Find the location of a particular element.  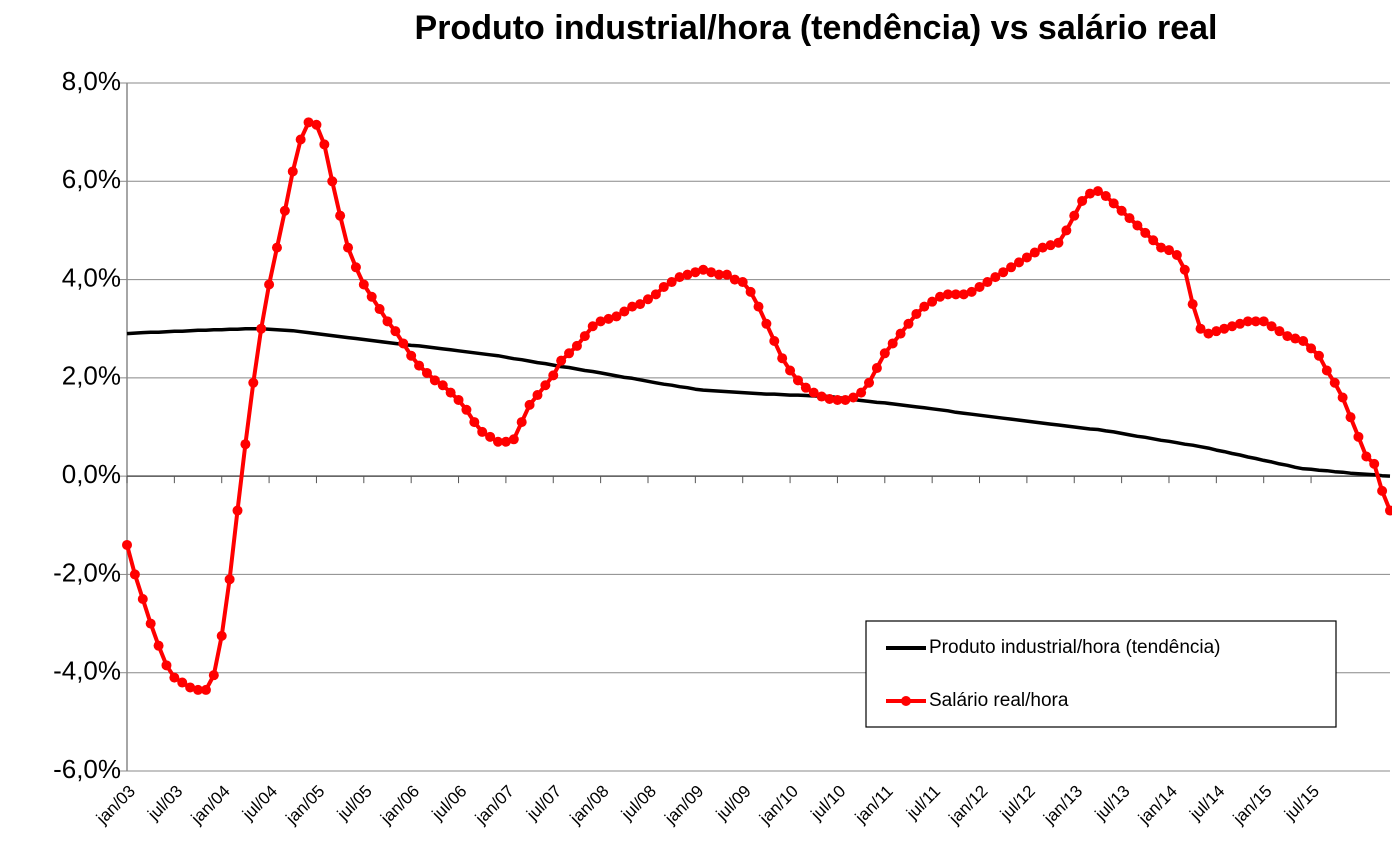

x-tick-label: jan/06 is located at coordinates (399, 805).